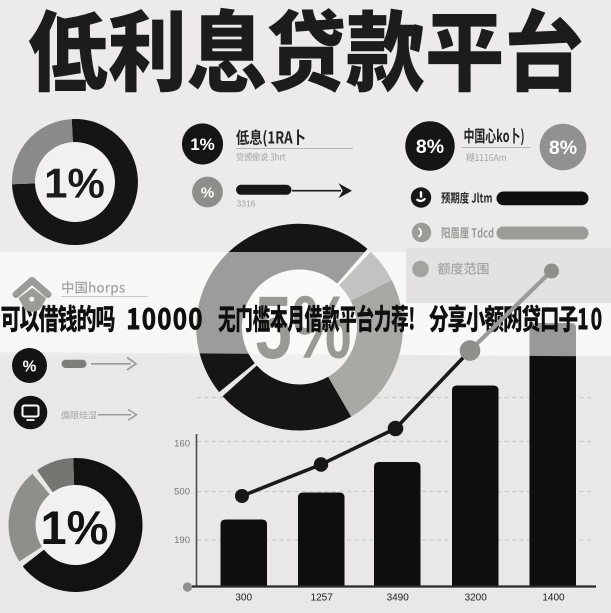  Describe the element at coordinates (476, 598) in the screenshot. I see `svg-text: 3200` at that location.